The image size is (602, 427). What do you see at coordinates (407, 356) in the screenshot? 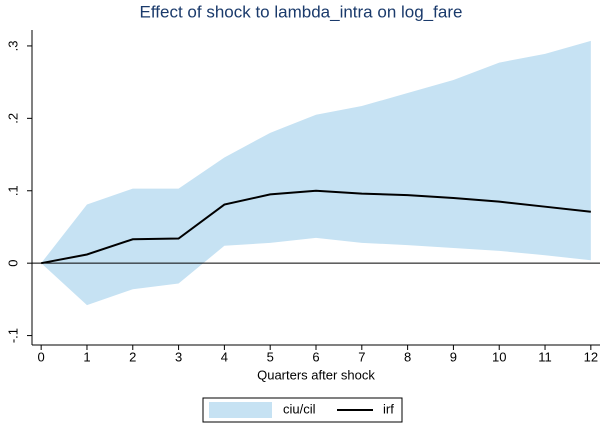
I see `x-tick-label: 8` at bounding box center [407, 356].